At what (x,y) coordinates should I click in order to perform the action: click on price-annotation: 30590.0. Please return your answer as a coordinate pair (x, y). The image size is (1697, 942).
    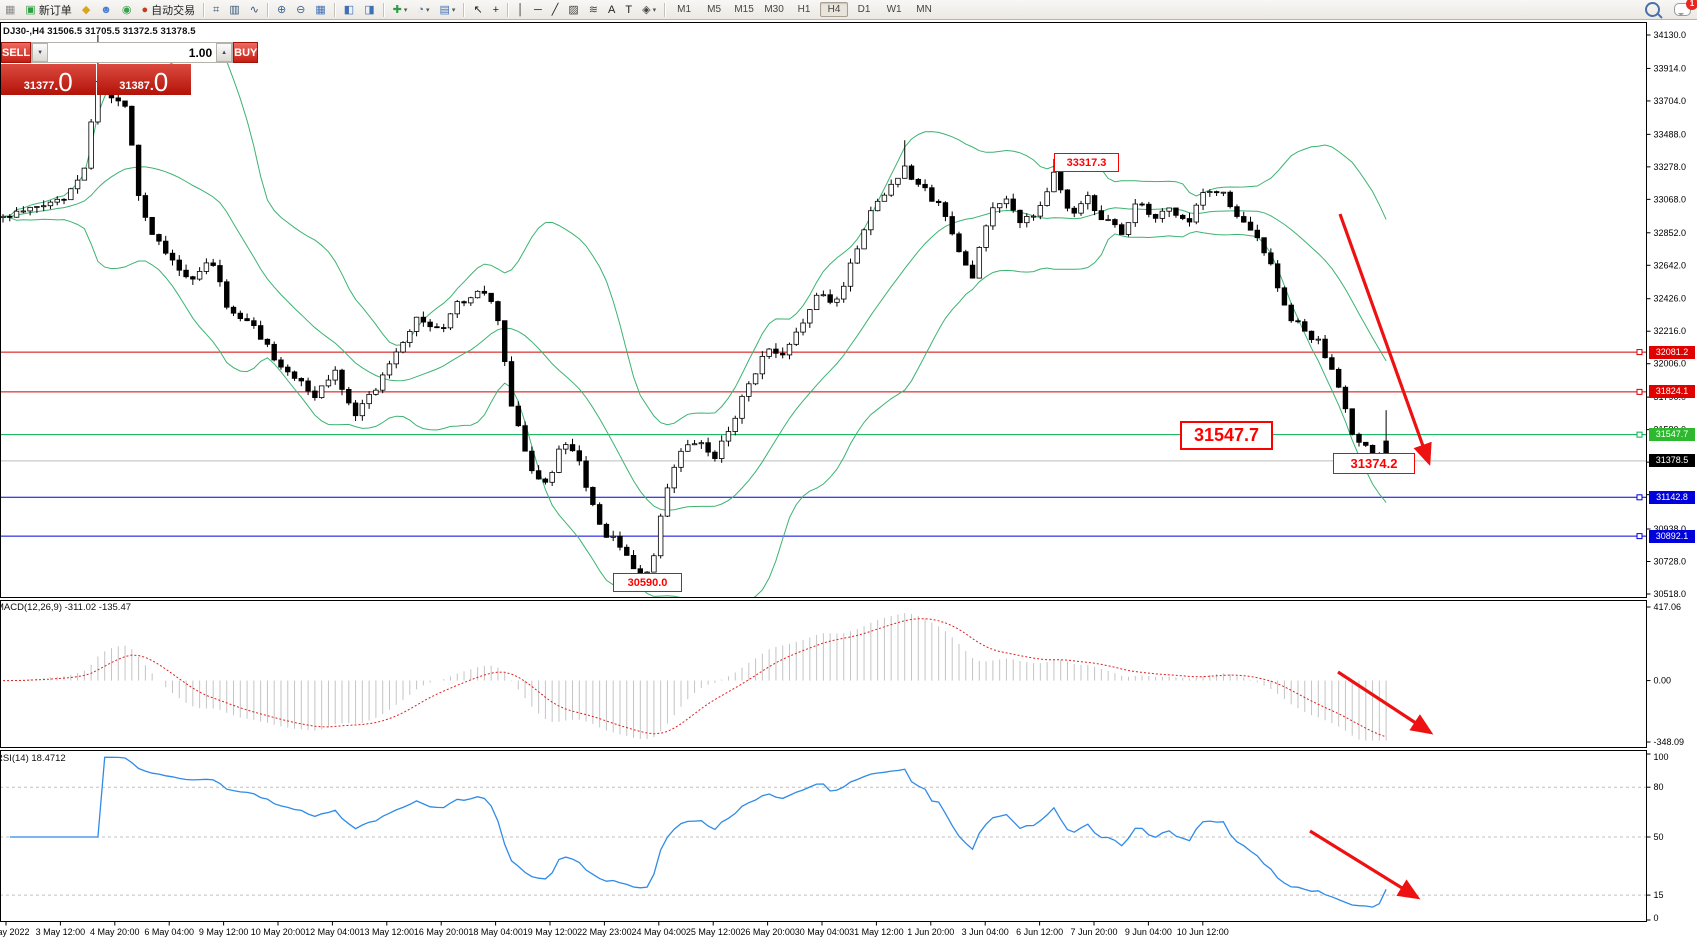
    Looking at the image, I should click on (647, 582).